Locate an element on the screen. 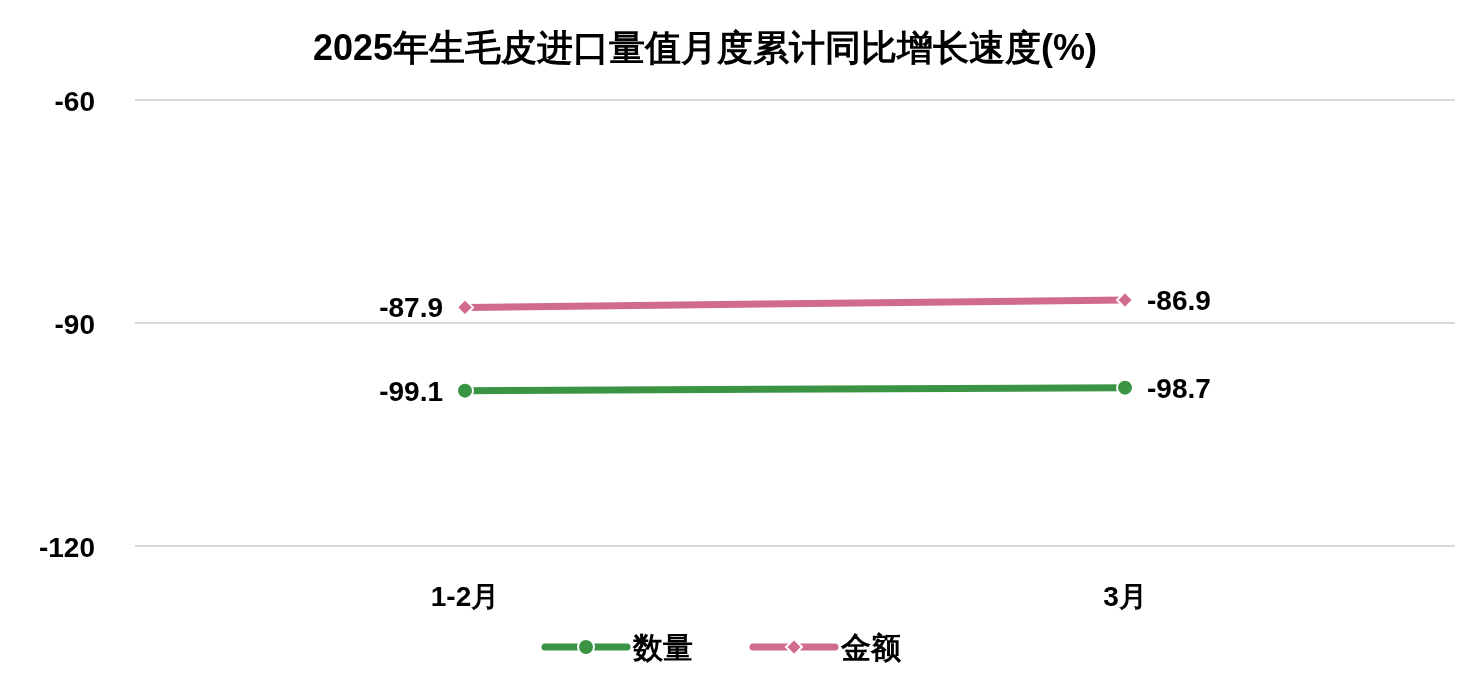  chart-title: 2025年生毛皮进口量值月度累计同比增长速度(%) is located at coordinates (705, 47).